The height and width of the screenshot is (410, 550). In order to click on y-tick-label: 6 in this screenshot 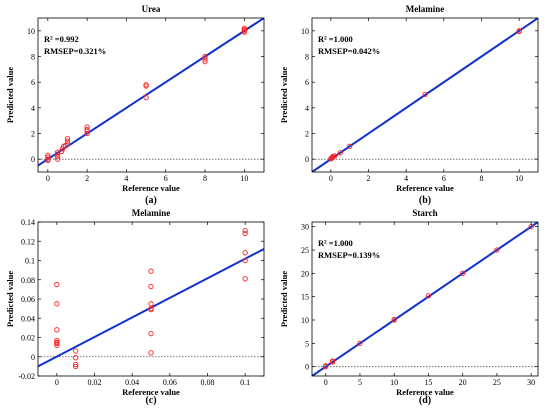, I will do `click(307, 82)`.